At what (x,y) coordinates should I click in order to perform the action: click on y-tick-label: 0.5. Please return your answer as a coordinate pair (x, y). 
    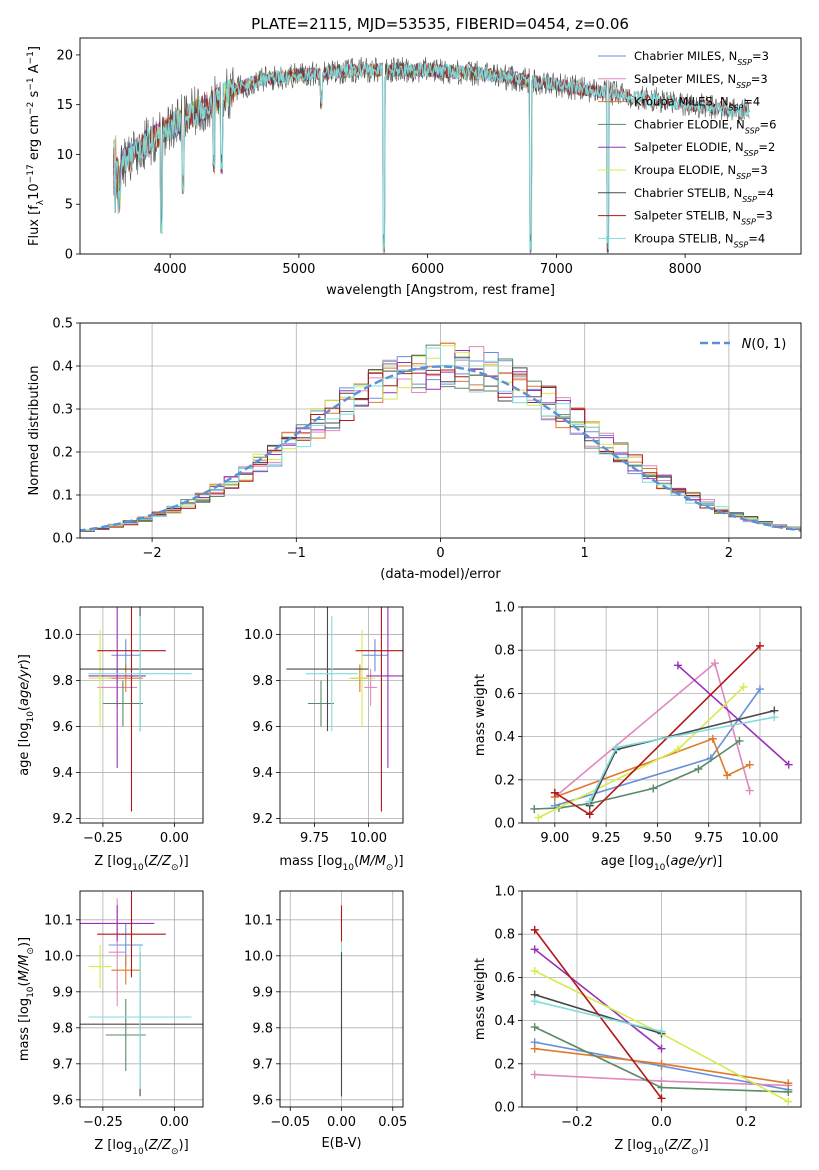
    Looking at the image, I should click on (62, 324).